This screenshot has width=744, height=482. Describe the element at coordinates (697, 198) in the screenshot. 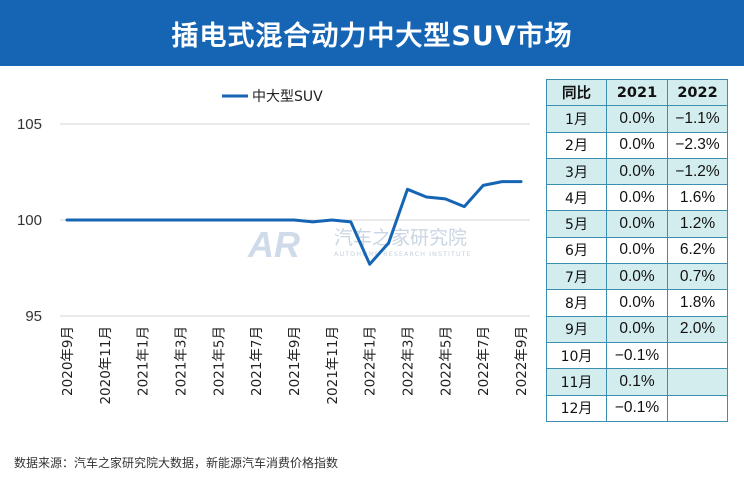

I see `table-cell-2022: 1.6%` at that location.